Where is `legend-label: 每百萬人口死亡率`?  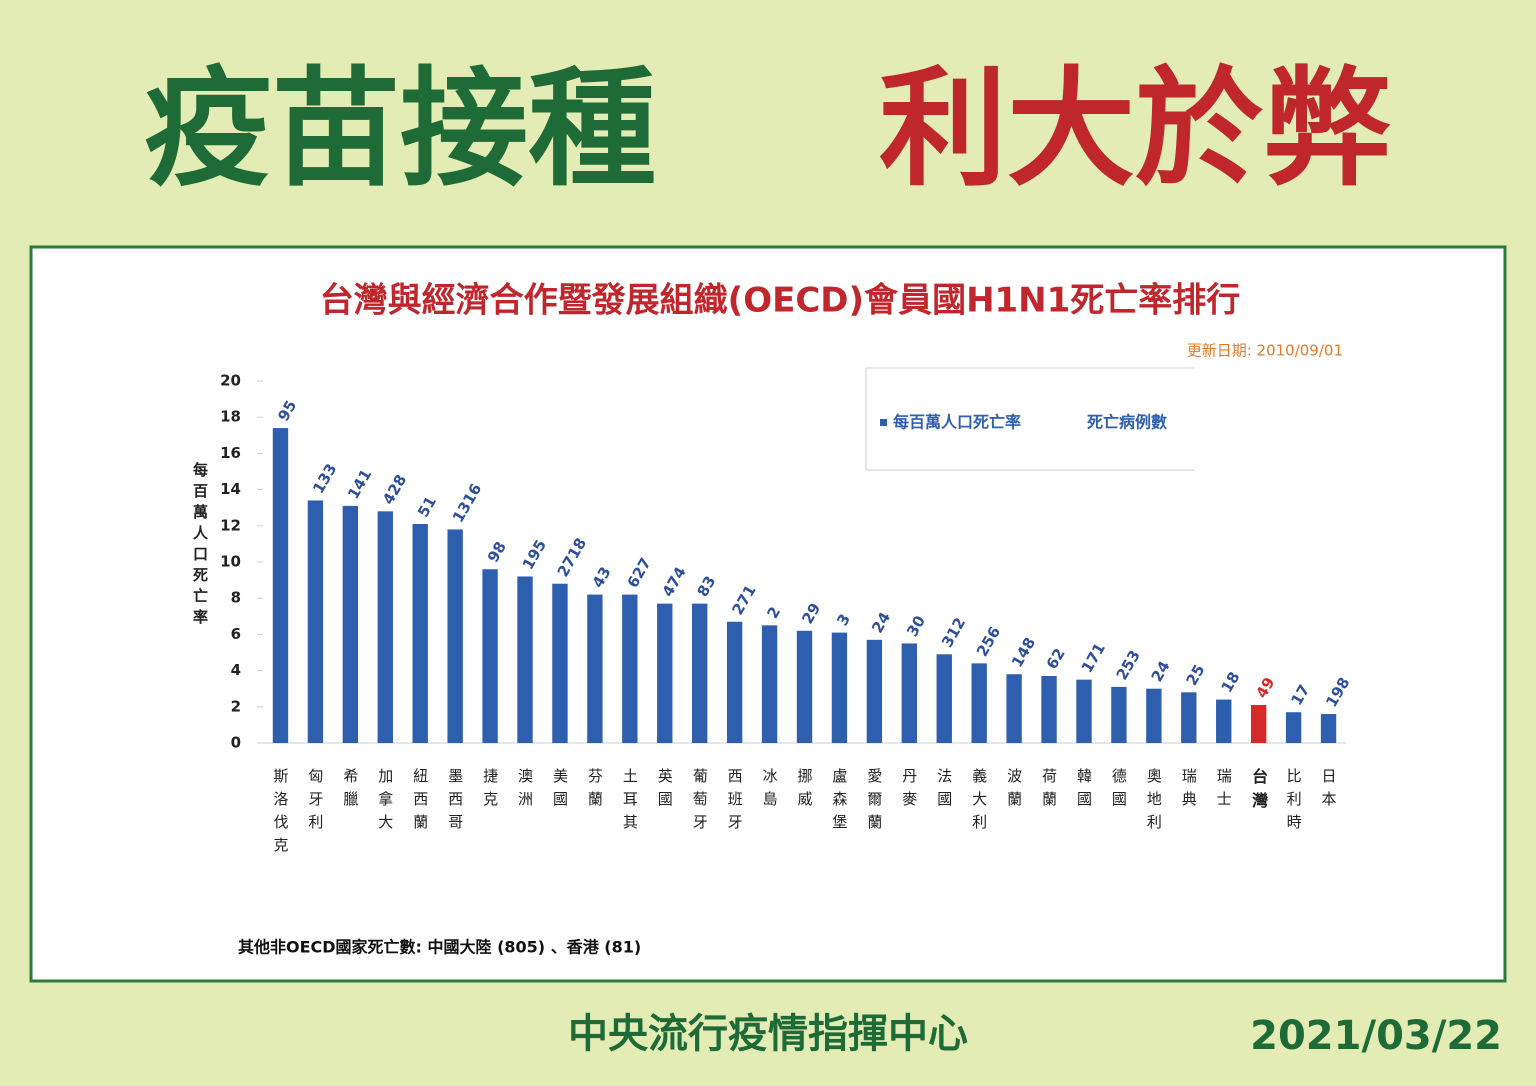
legend-label: 每百萬人口死亡率 is located at coordinates (957, 422).